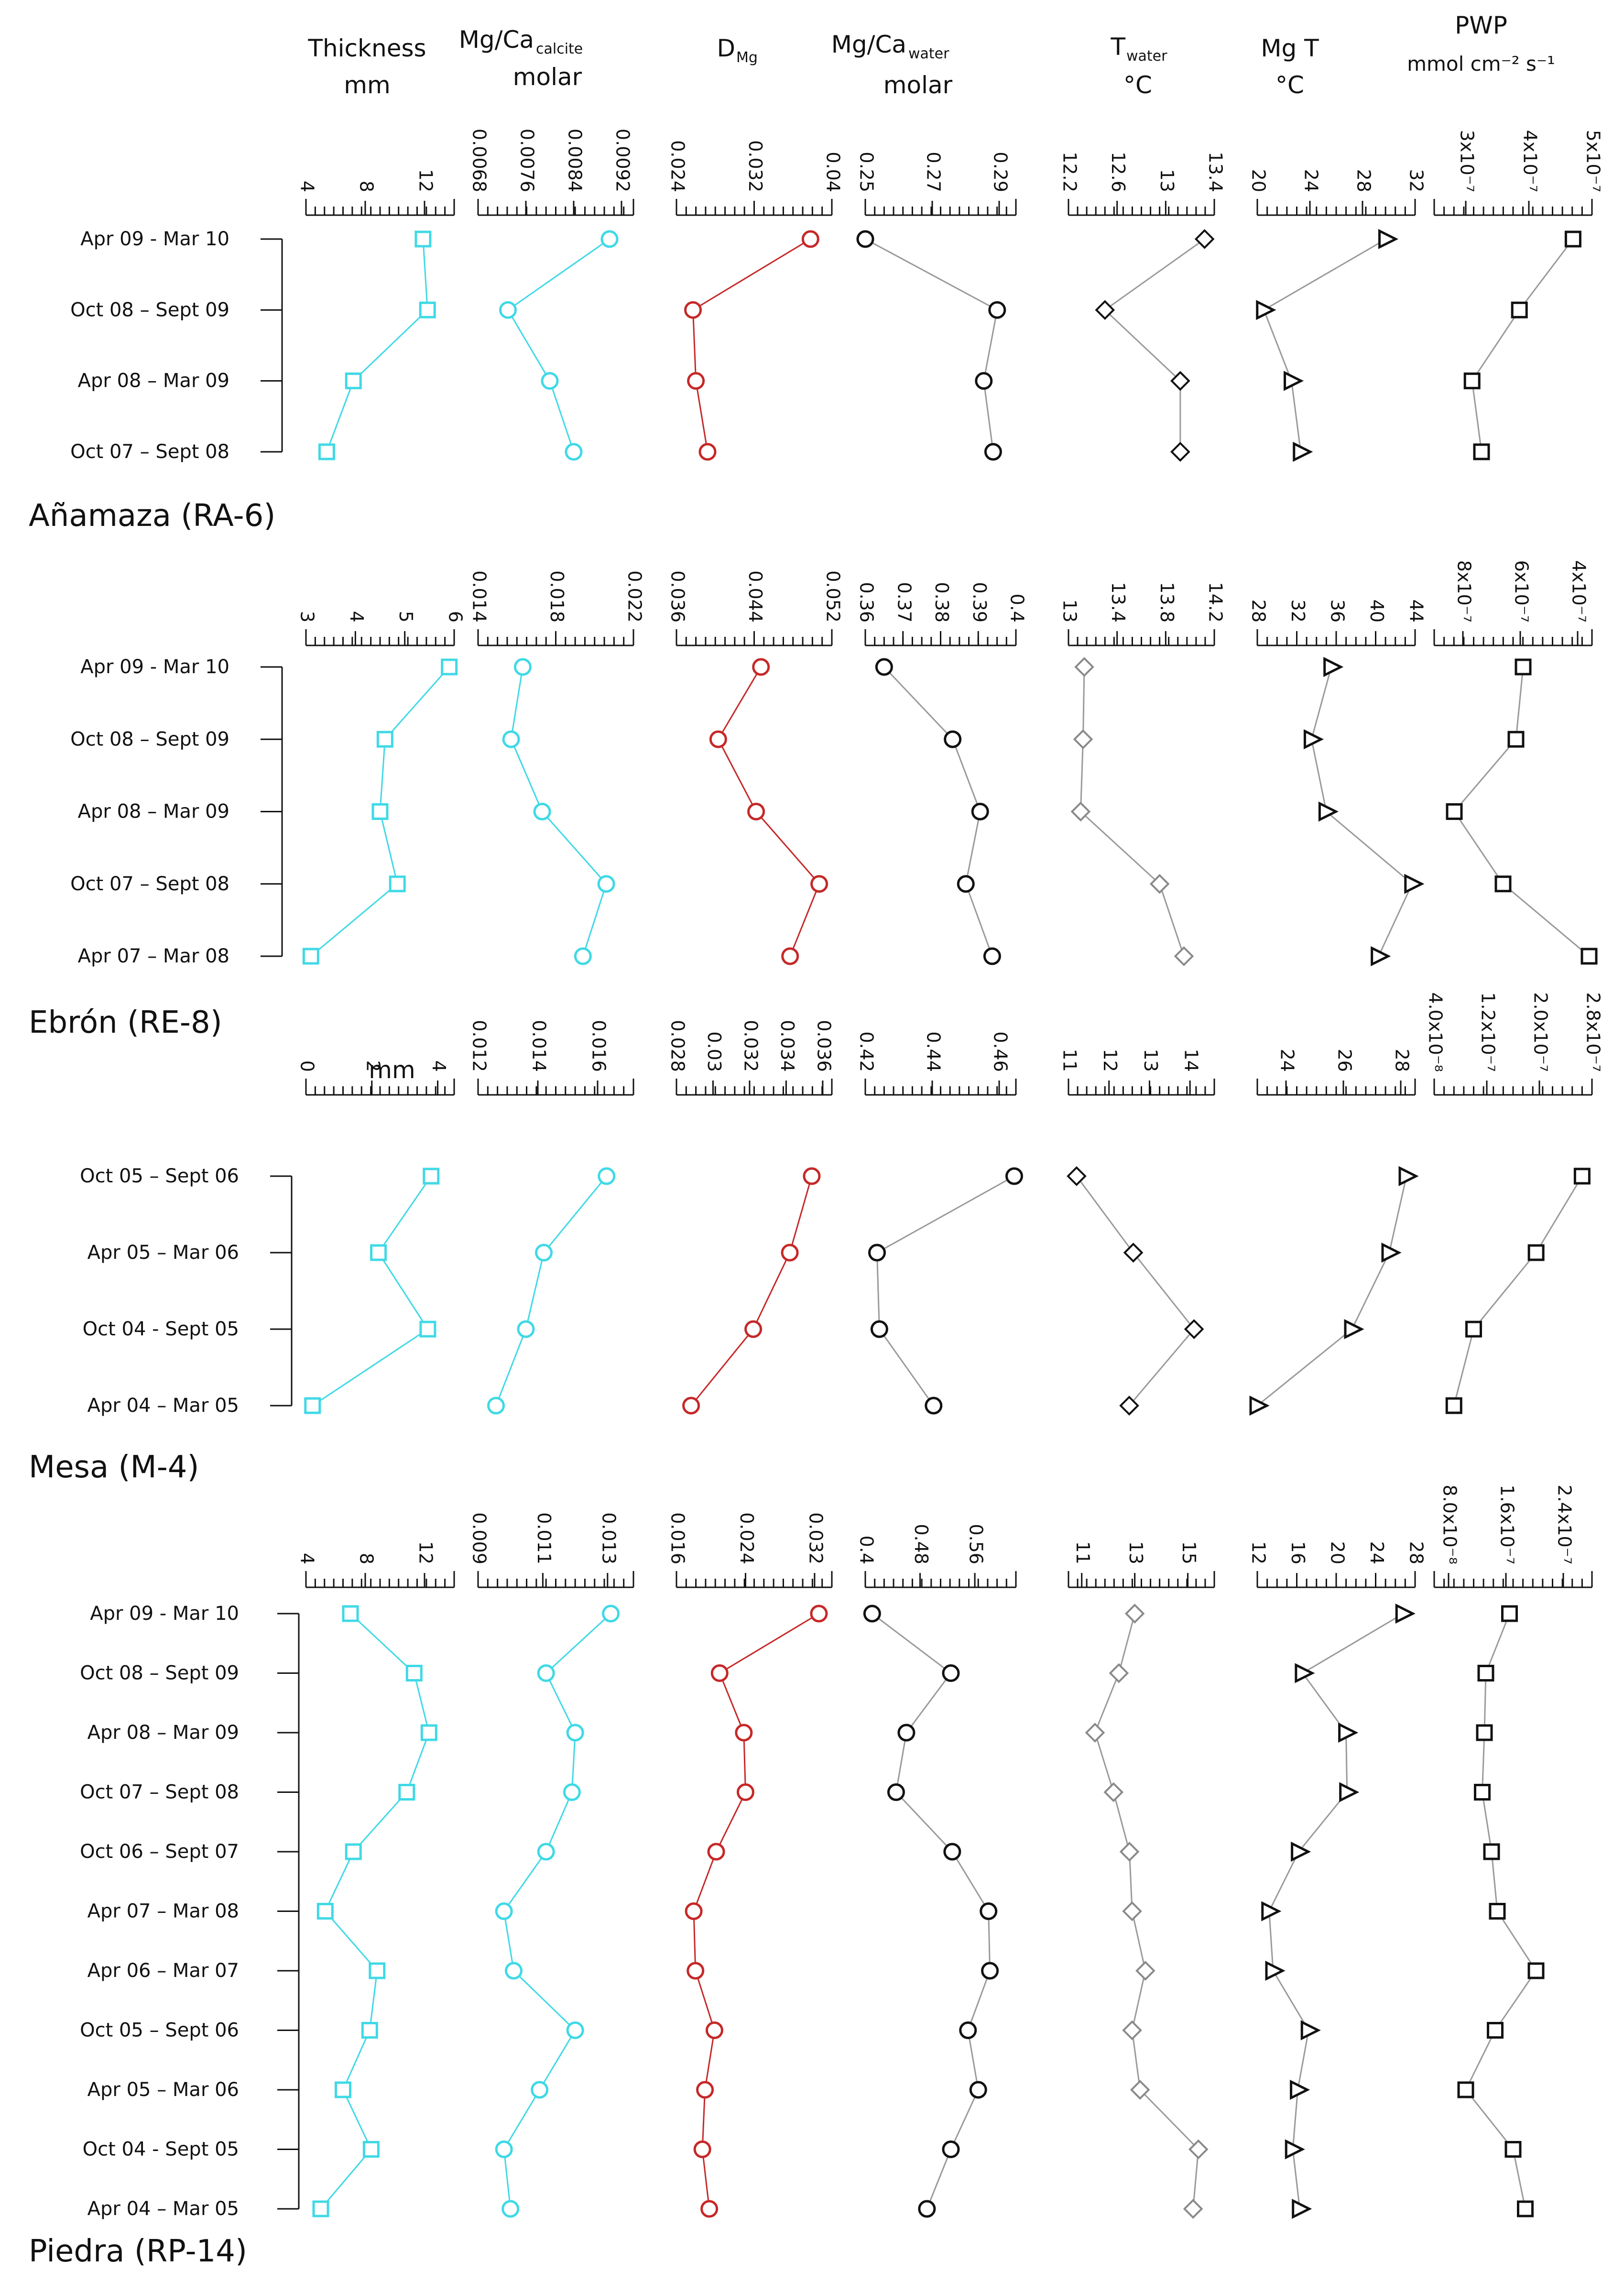 Image resolution: width=1624 pixels, height=2282 pixels. What do you see at coordinates (480, 1538) in the screenshot?
I see `tick-label: 0.009` at bounding box center [480, 1538].